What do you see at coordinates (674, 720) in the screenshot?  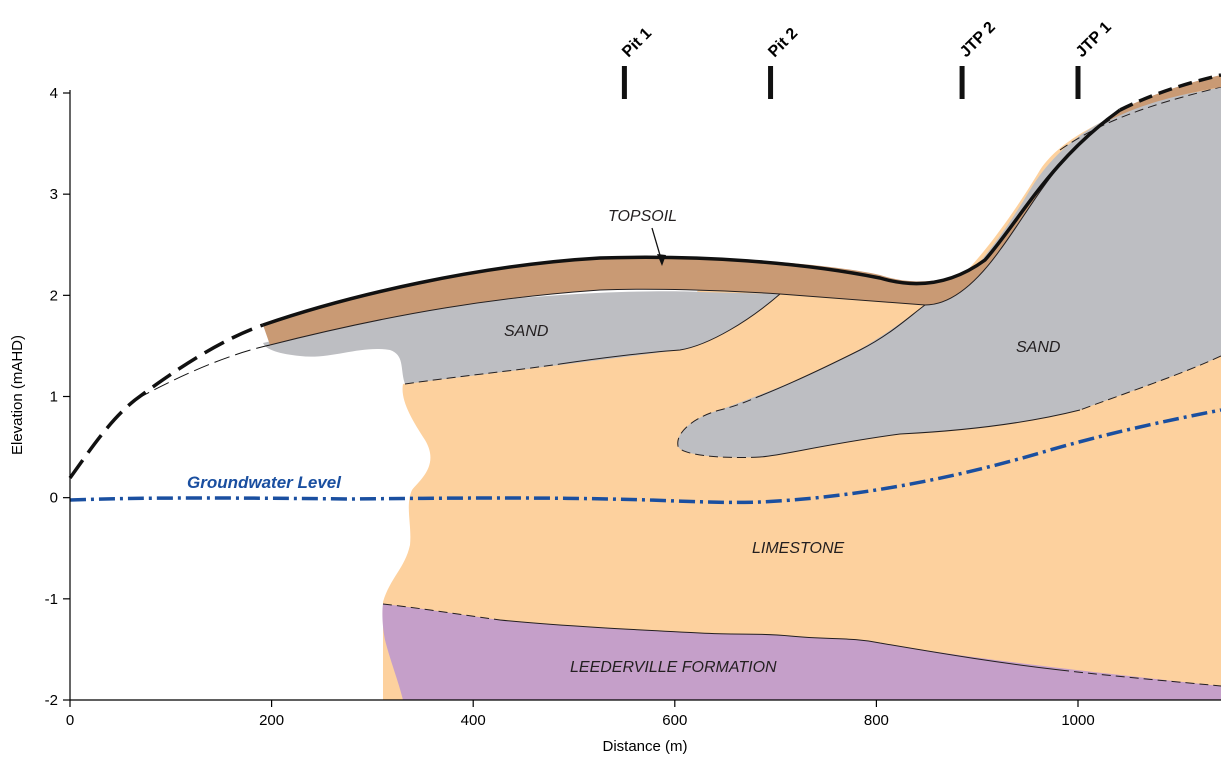 I see `x-tick-label: 600` at bounding box center [674, 720].